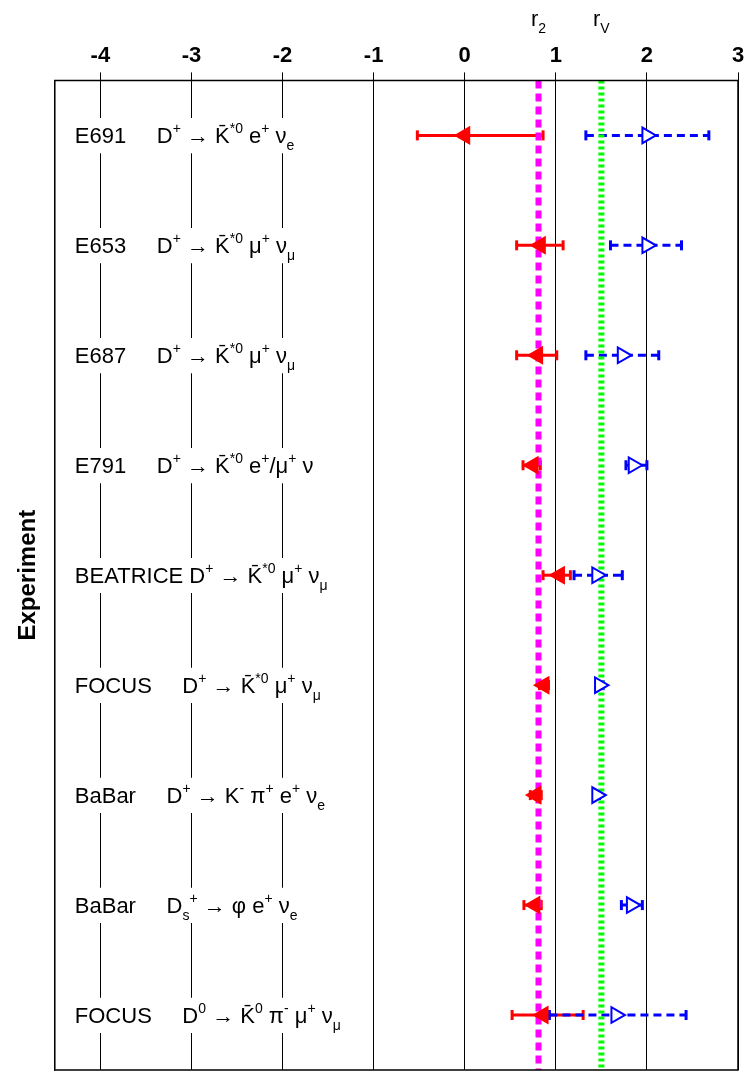 The height and width of the screenshot is (1081, 753). What do you see at coordinates (738, 55) in the screenshot?
I see `x-tick-label: 3` at bounding box center [738, 55].